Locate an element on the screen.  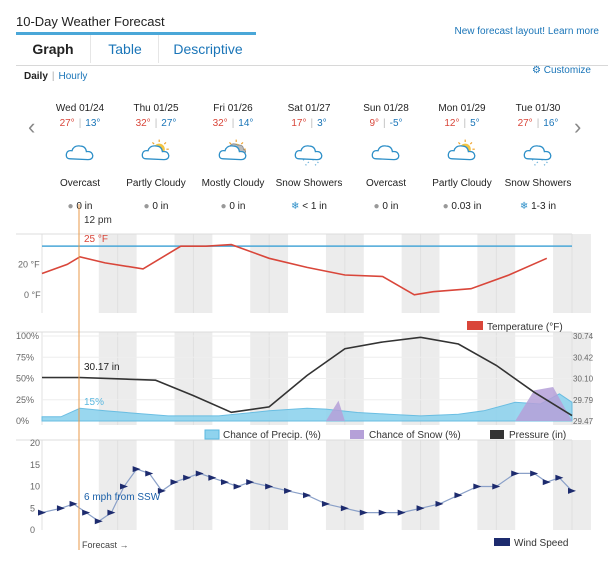
wind-y-tick: 10 is located at coordinates (35, 487).